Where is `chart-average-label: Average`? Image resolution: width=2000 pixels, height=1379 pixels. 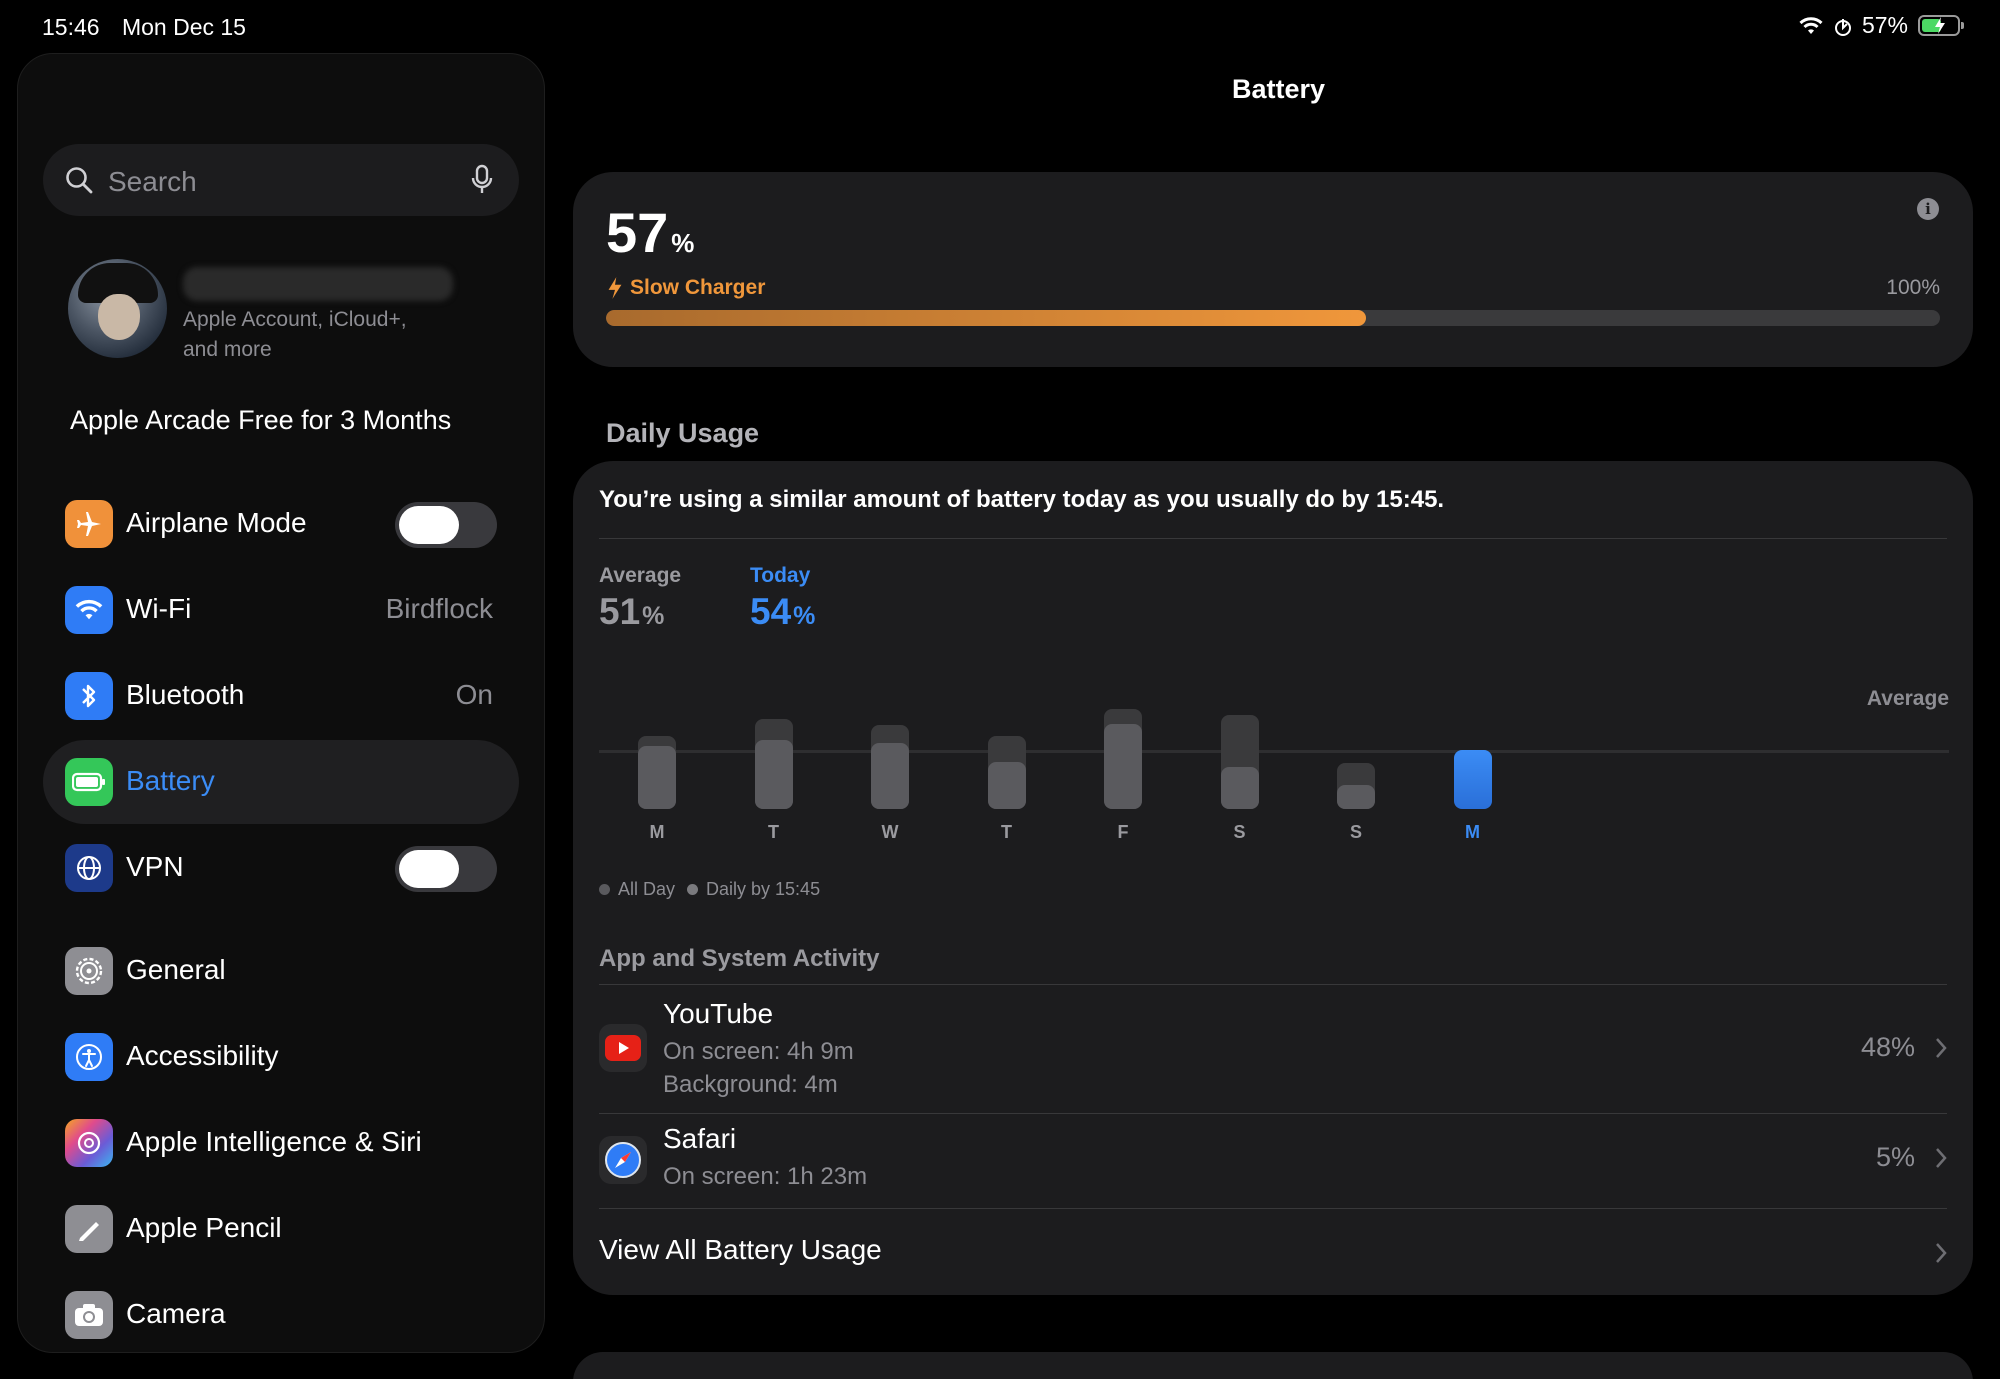 chart-average-label: Average is located at coordinates (1907, 698).